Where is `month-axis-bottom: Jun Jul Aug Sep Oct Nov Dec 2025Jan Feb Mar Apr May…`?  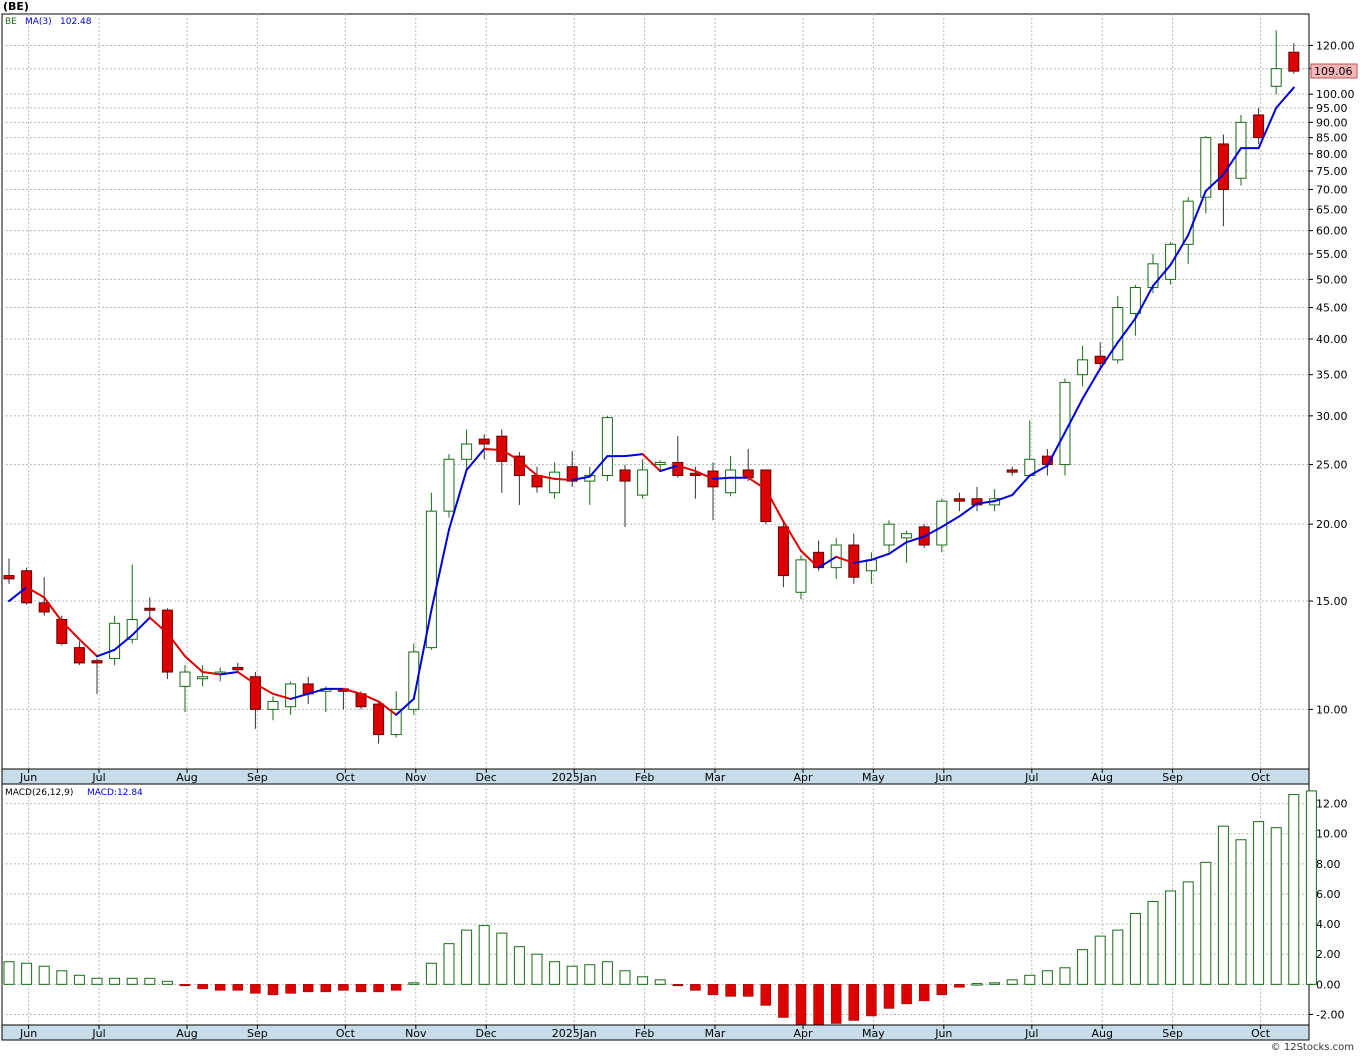 month-axis-bottom: Jun Jul Aug Sep Oct Nov Dec 2025Jan Feb Mar Apr May… is located at coordinates (655, 1032).